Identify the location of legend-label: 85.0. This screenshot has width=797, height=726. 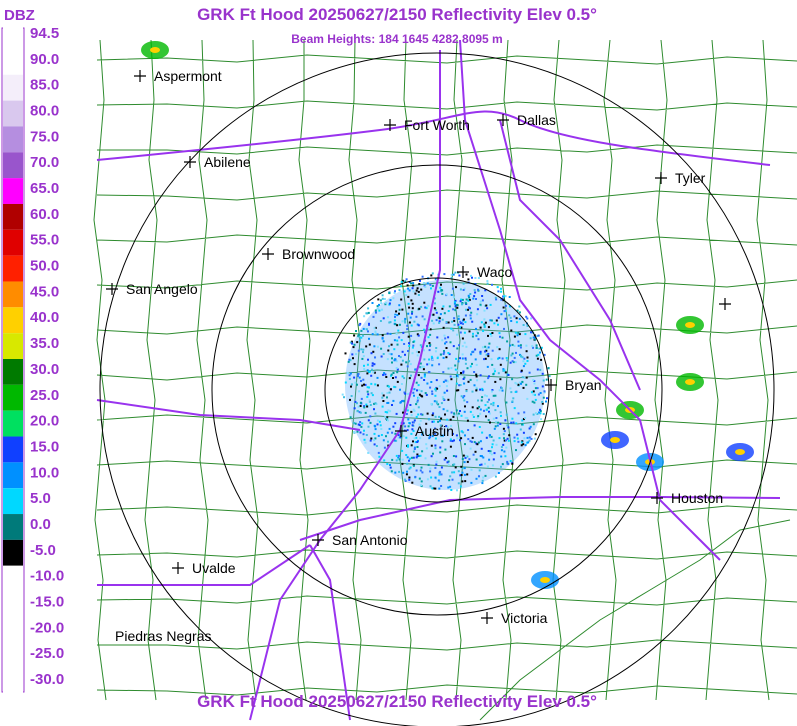
(44, 85).